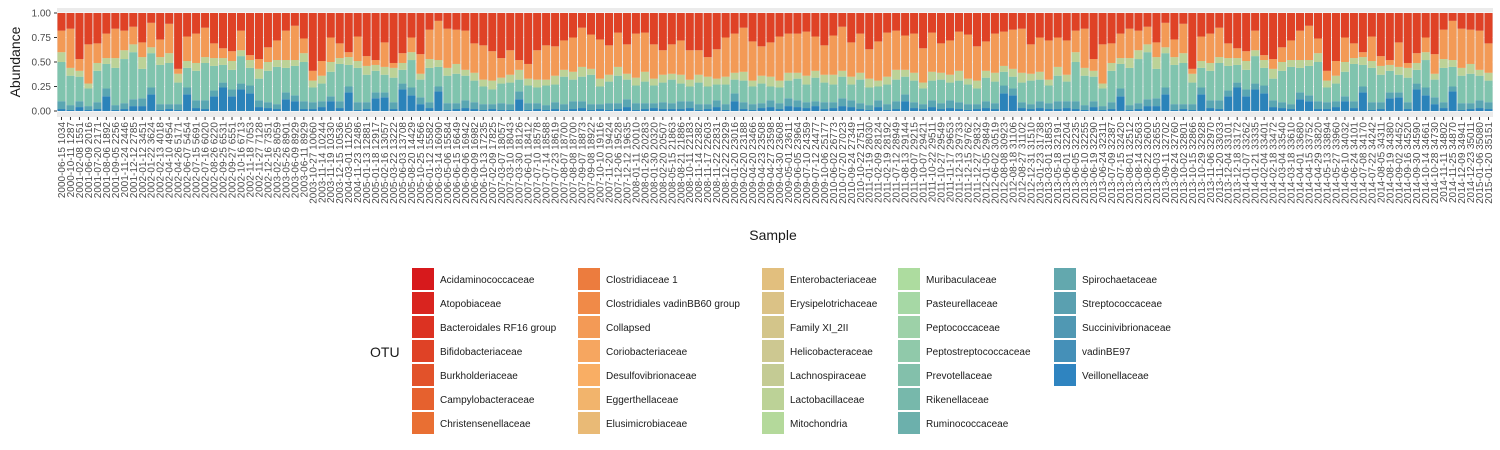 The width and height of the screenshot is (1500, 450). What do you see at coordinates (819, 328) in the screenshot?
I see `legend-label: Family XI_2II` at bounding box center [819, 328].